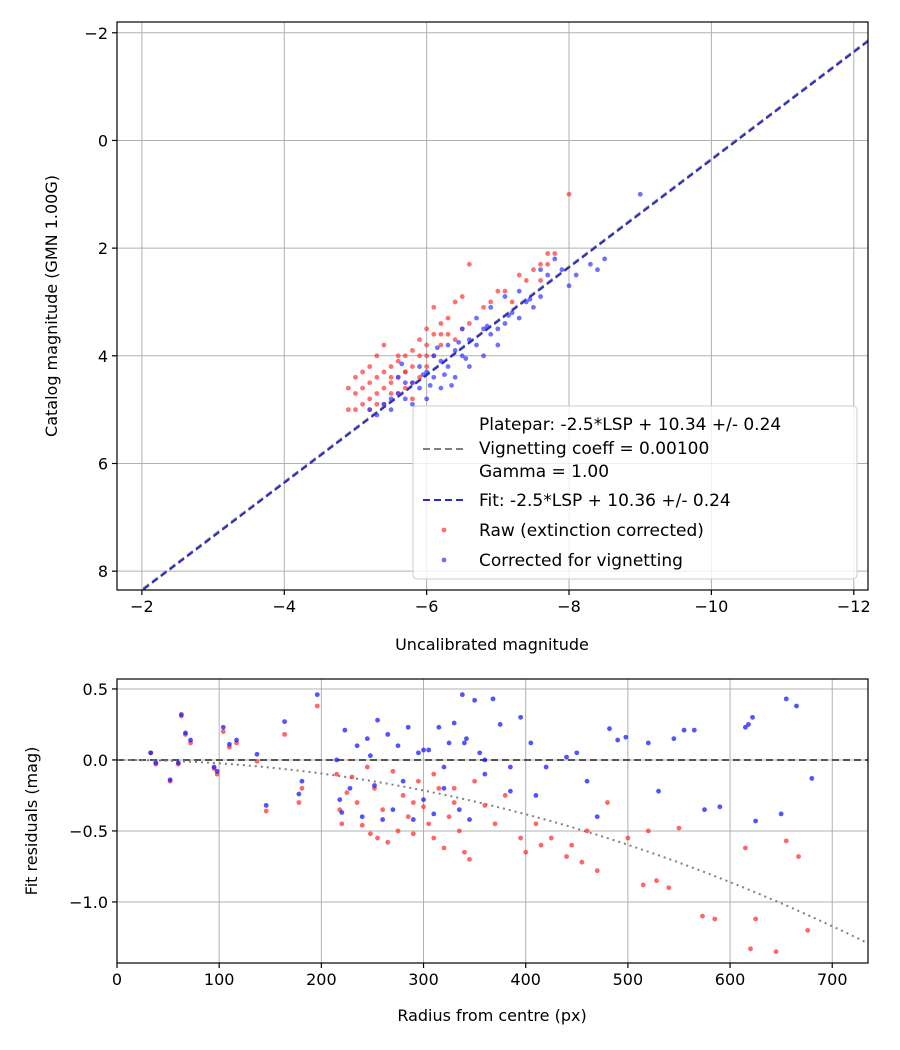  Describe the element at coordinates (832, 979) in the screenshot. I see `x-tick-label: 700` at that location.